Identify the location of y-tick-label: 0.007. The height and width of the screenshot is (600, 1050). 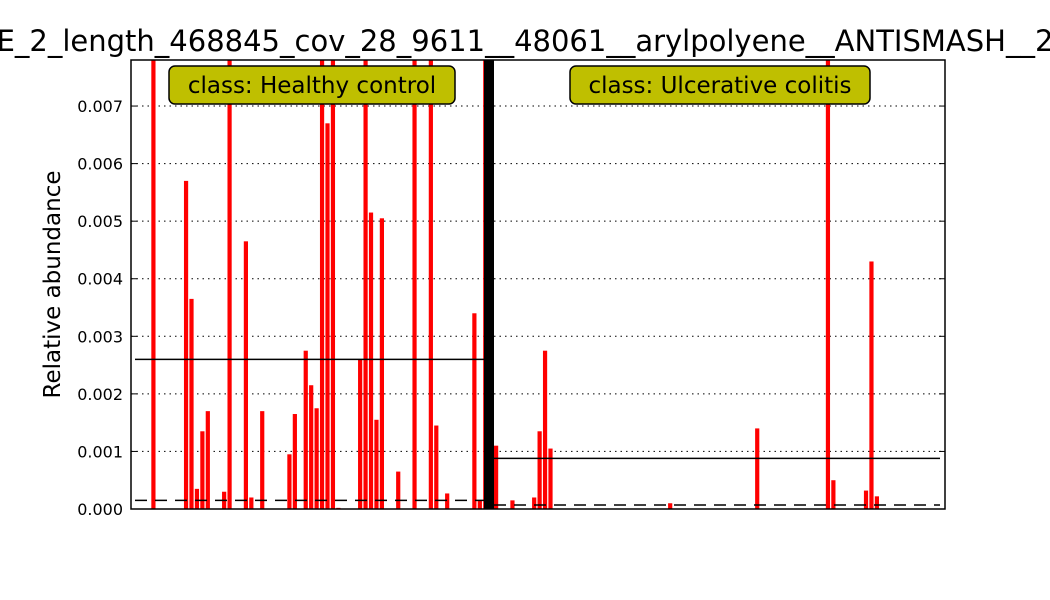
(100, 106).